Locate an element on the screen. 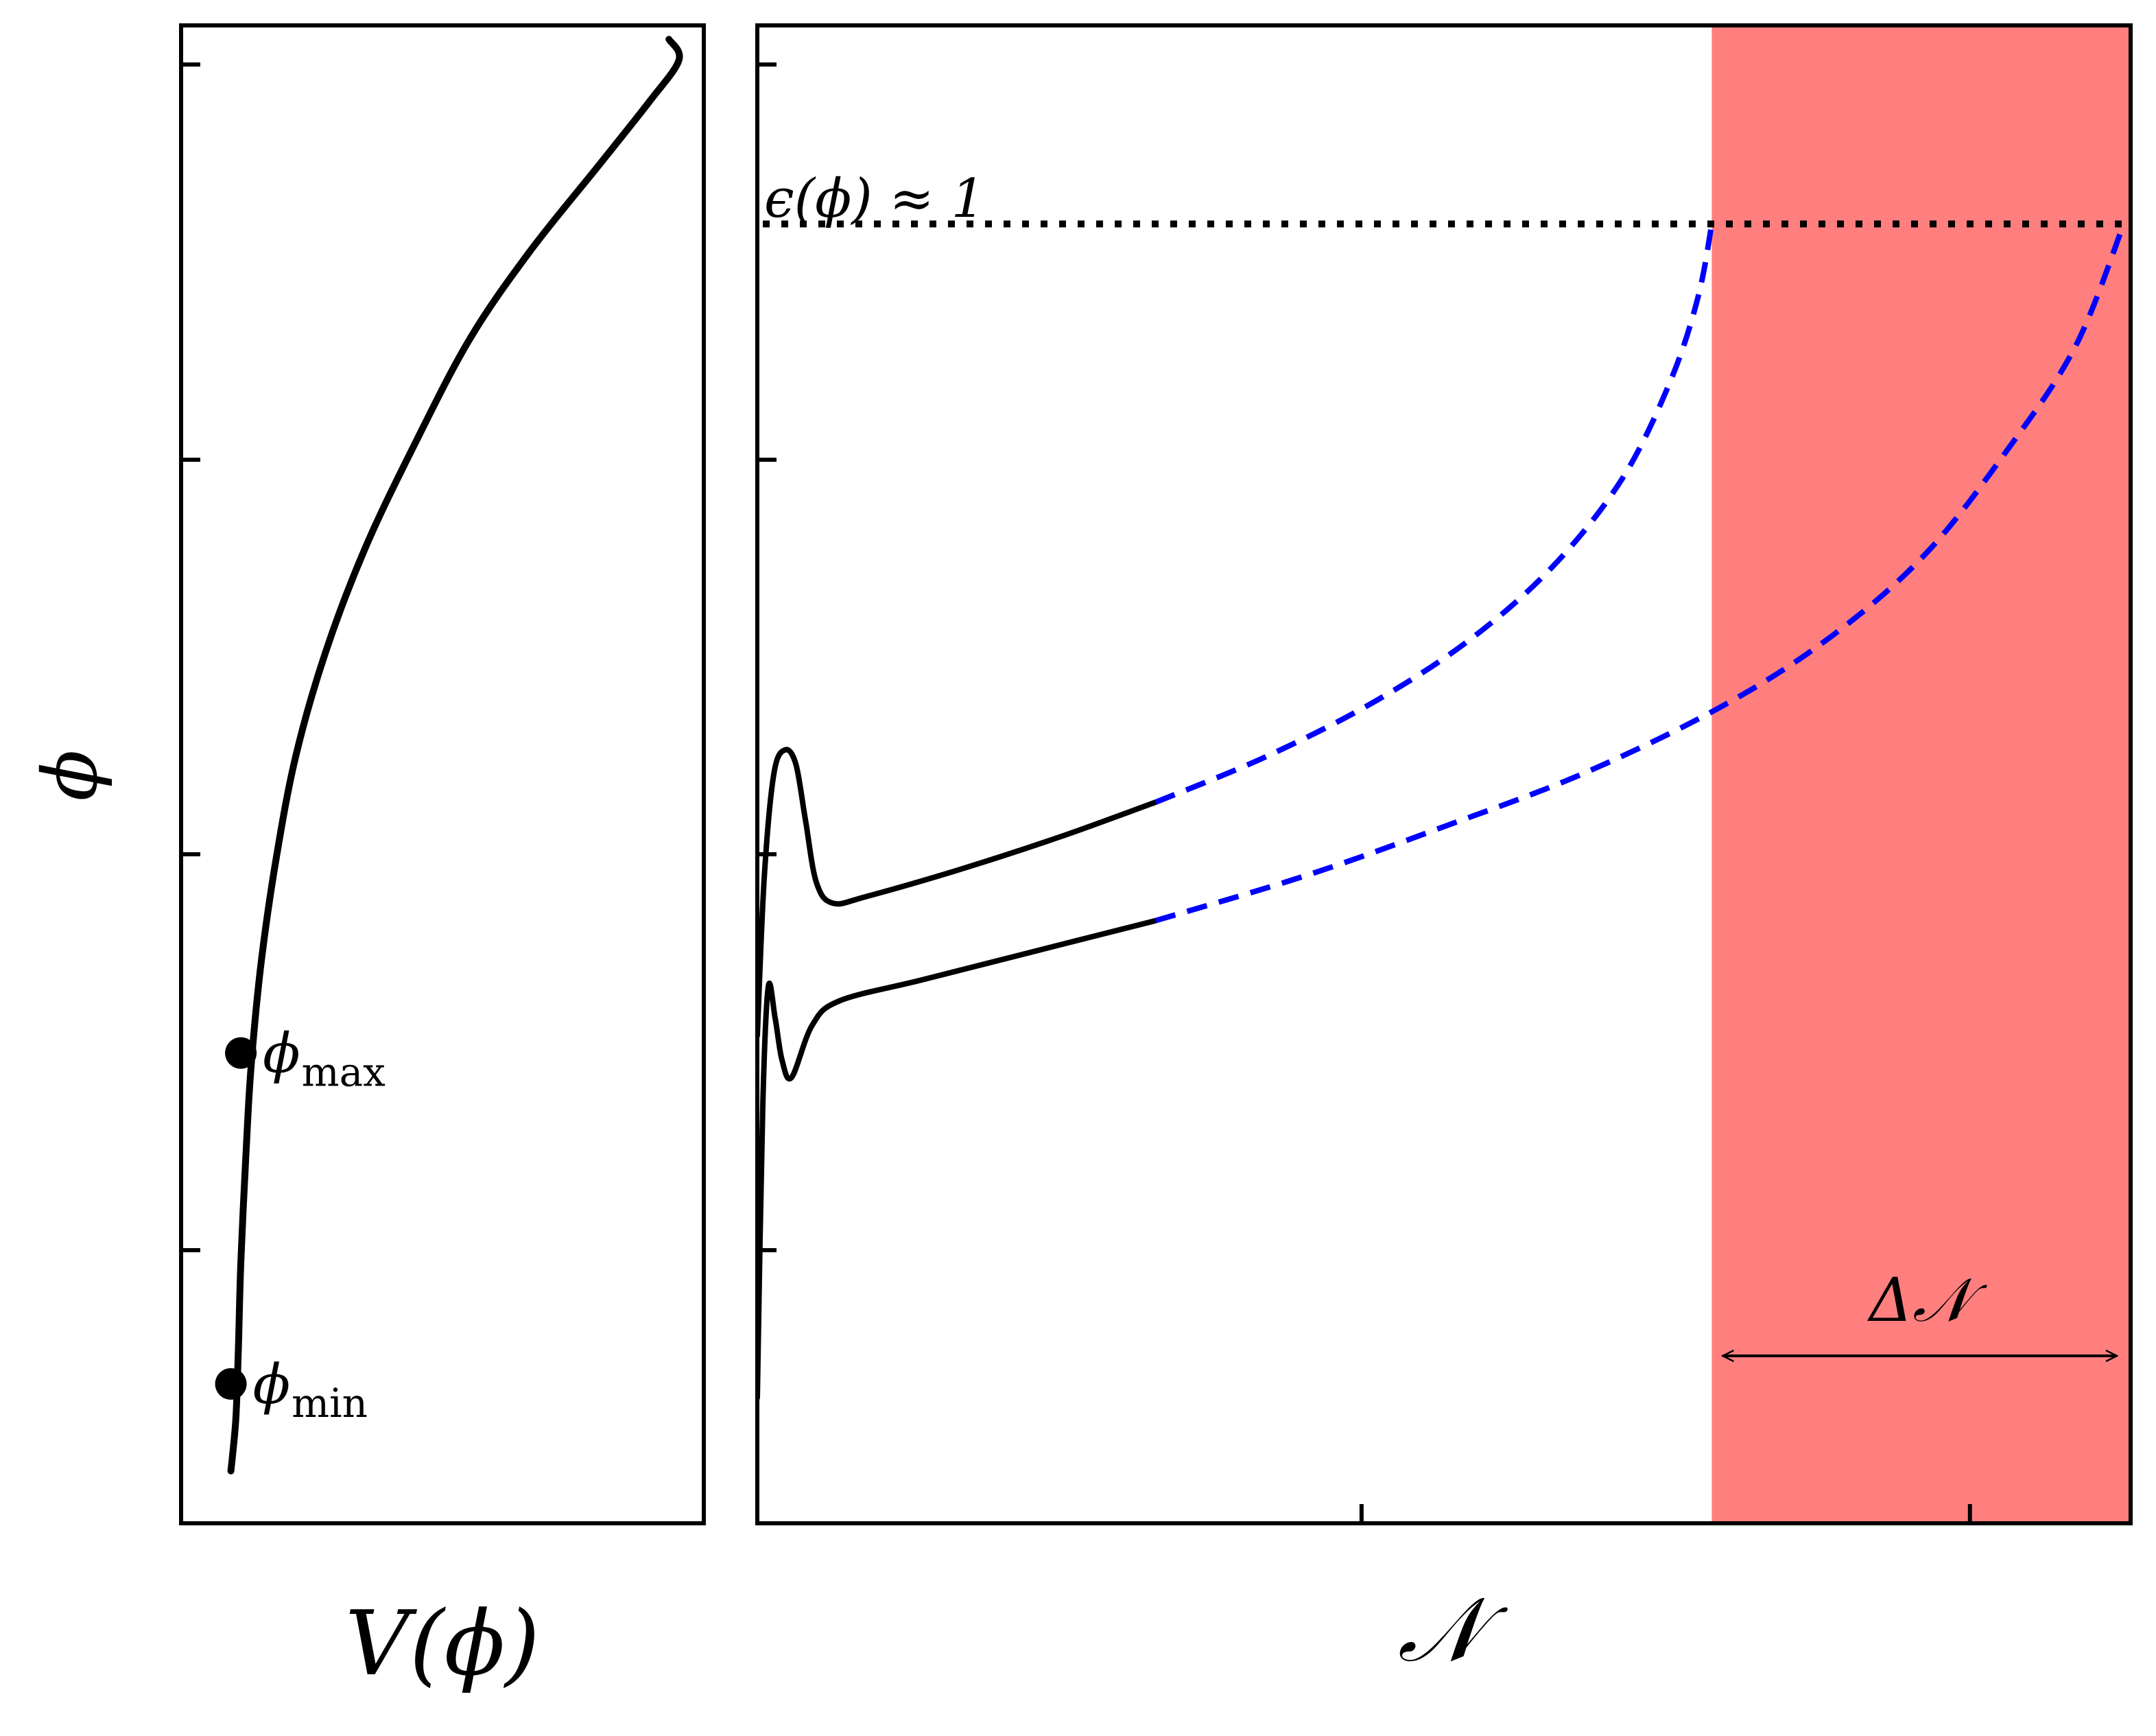 The width and height of the screenshot is (2156, 1736). marker-subscript-max: max is located at coordinates (344, 1073).